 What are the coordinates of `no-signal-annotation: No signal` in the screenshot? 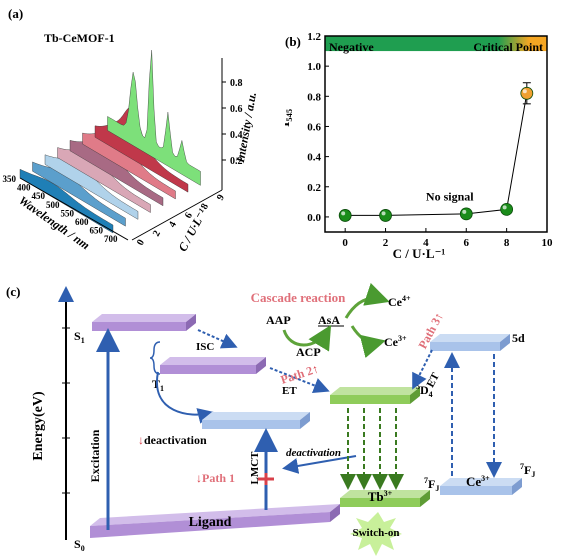 It's located at (450, 196).